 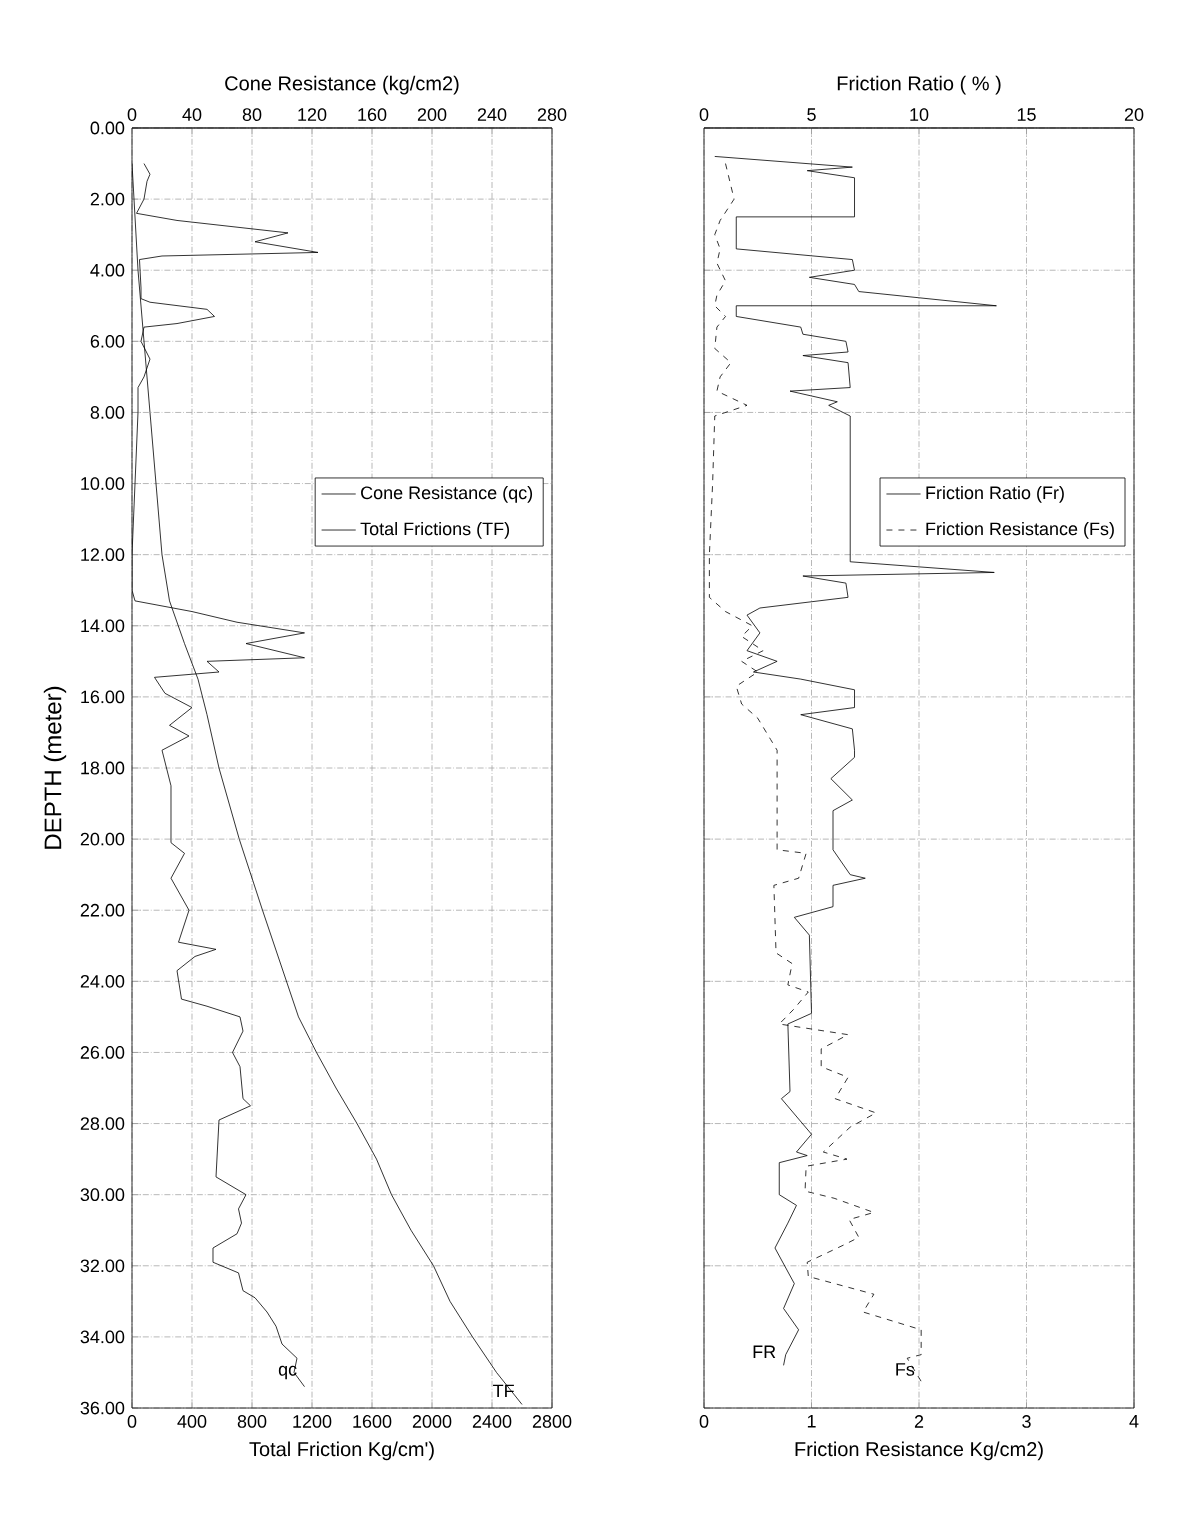 I want to click on y-tick-label: 20.00, so click(x=102, y=839).